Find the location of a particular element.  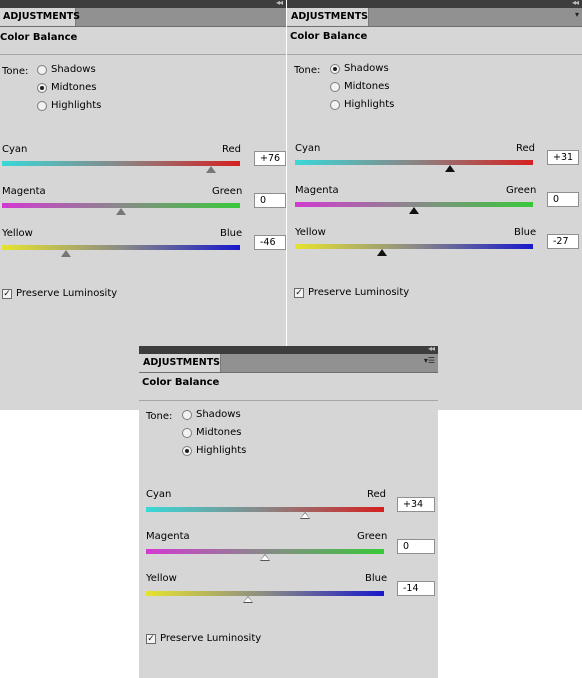

tab-bar: ADJUSTMENTS ▾ is located at coordinates (434, 17).